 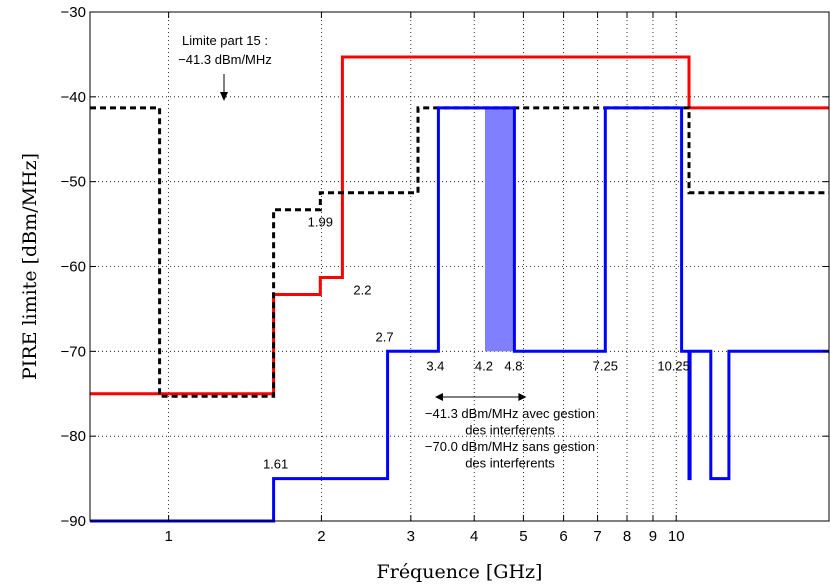 What do you see at coordinates (460, 572) in the screenshot?
I see `x-axis-label: Fréquence [GHz]` at bounding box center [460, 572].